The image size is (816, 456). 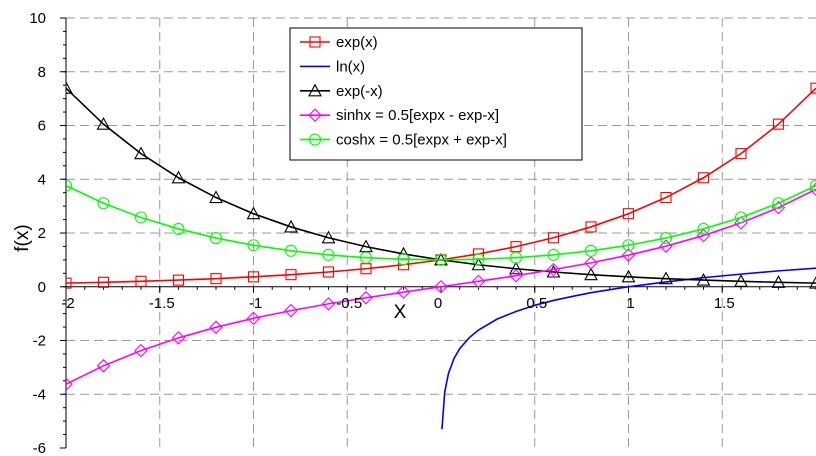 What do you see at coordinates (39, 394) in the screenshot?
I see `y-tick-label: -4` at bounding box center [39, 394].